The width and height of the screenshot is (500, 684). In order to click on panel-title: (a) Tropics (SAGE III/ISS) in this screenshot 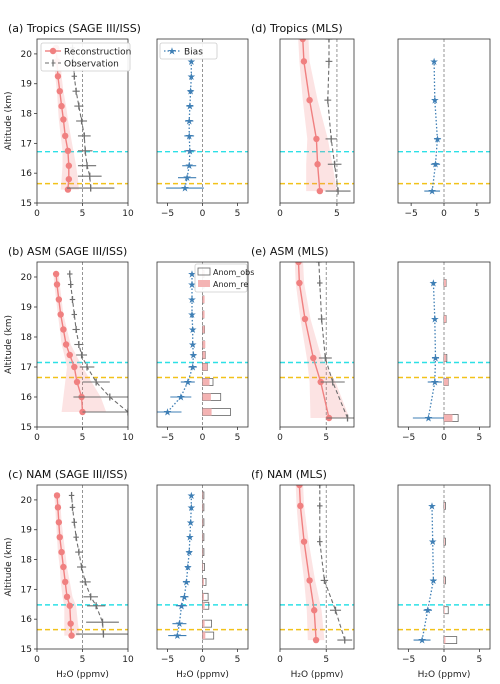, I will do `click(74, 28)`.